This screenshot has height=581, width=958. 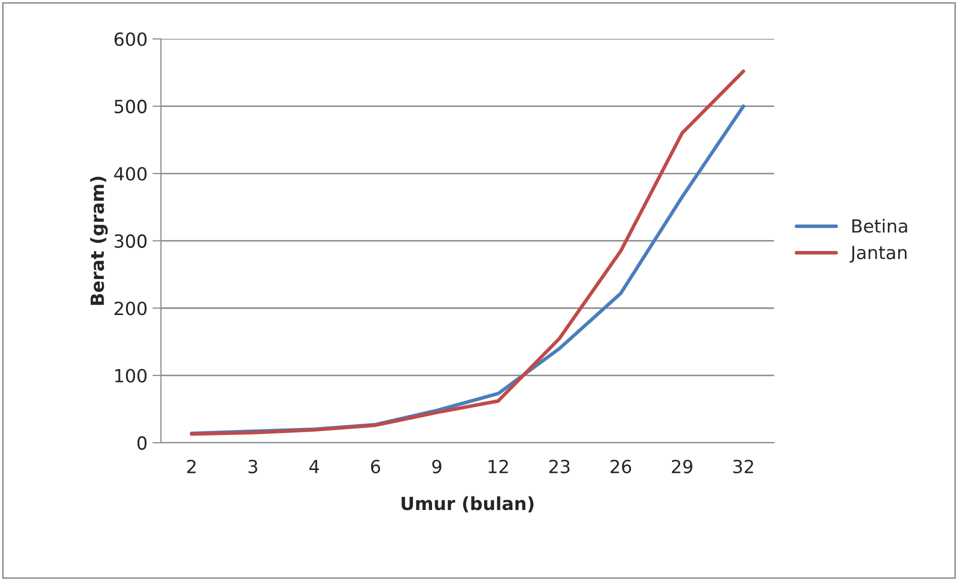 What do you see at coordinates (621, 467) in the screenshot?
I see `x-tick-label: 26` at bounding box center [621, 467].